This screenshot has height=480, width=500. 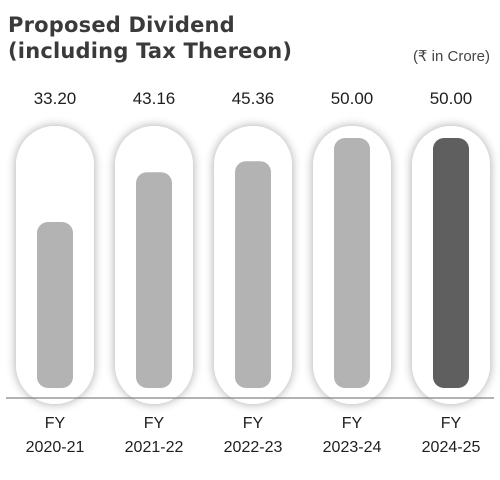 I want to click on category-label-5-line-2: 2024-25, so click(x=451, y=447).